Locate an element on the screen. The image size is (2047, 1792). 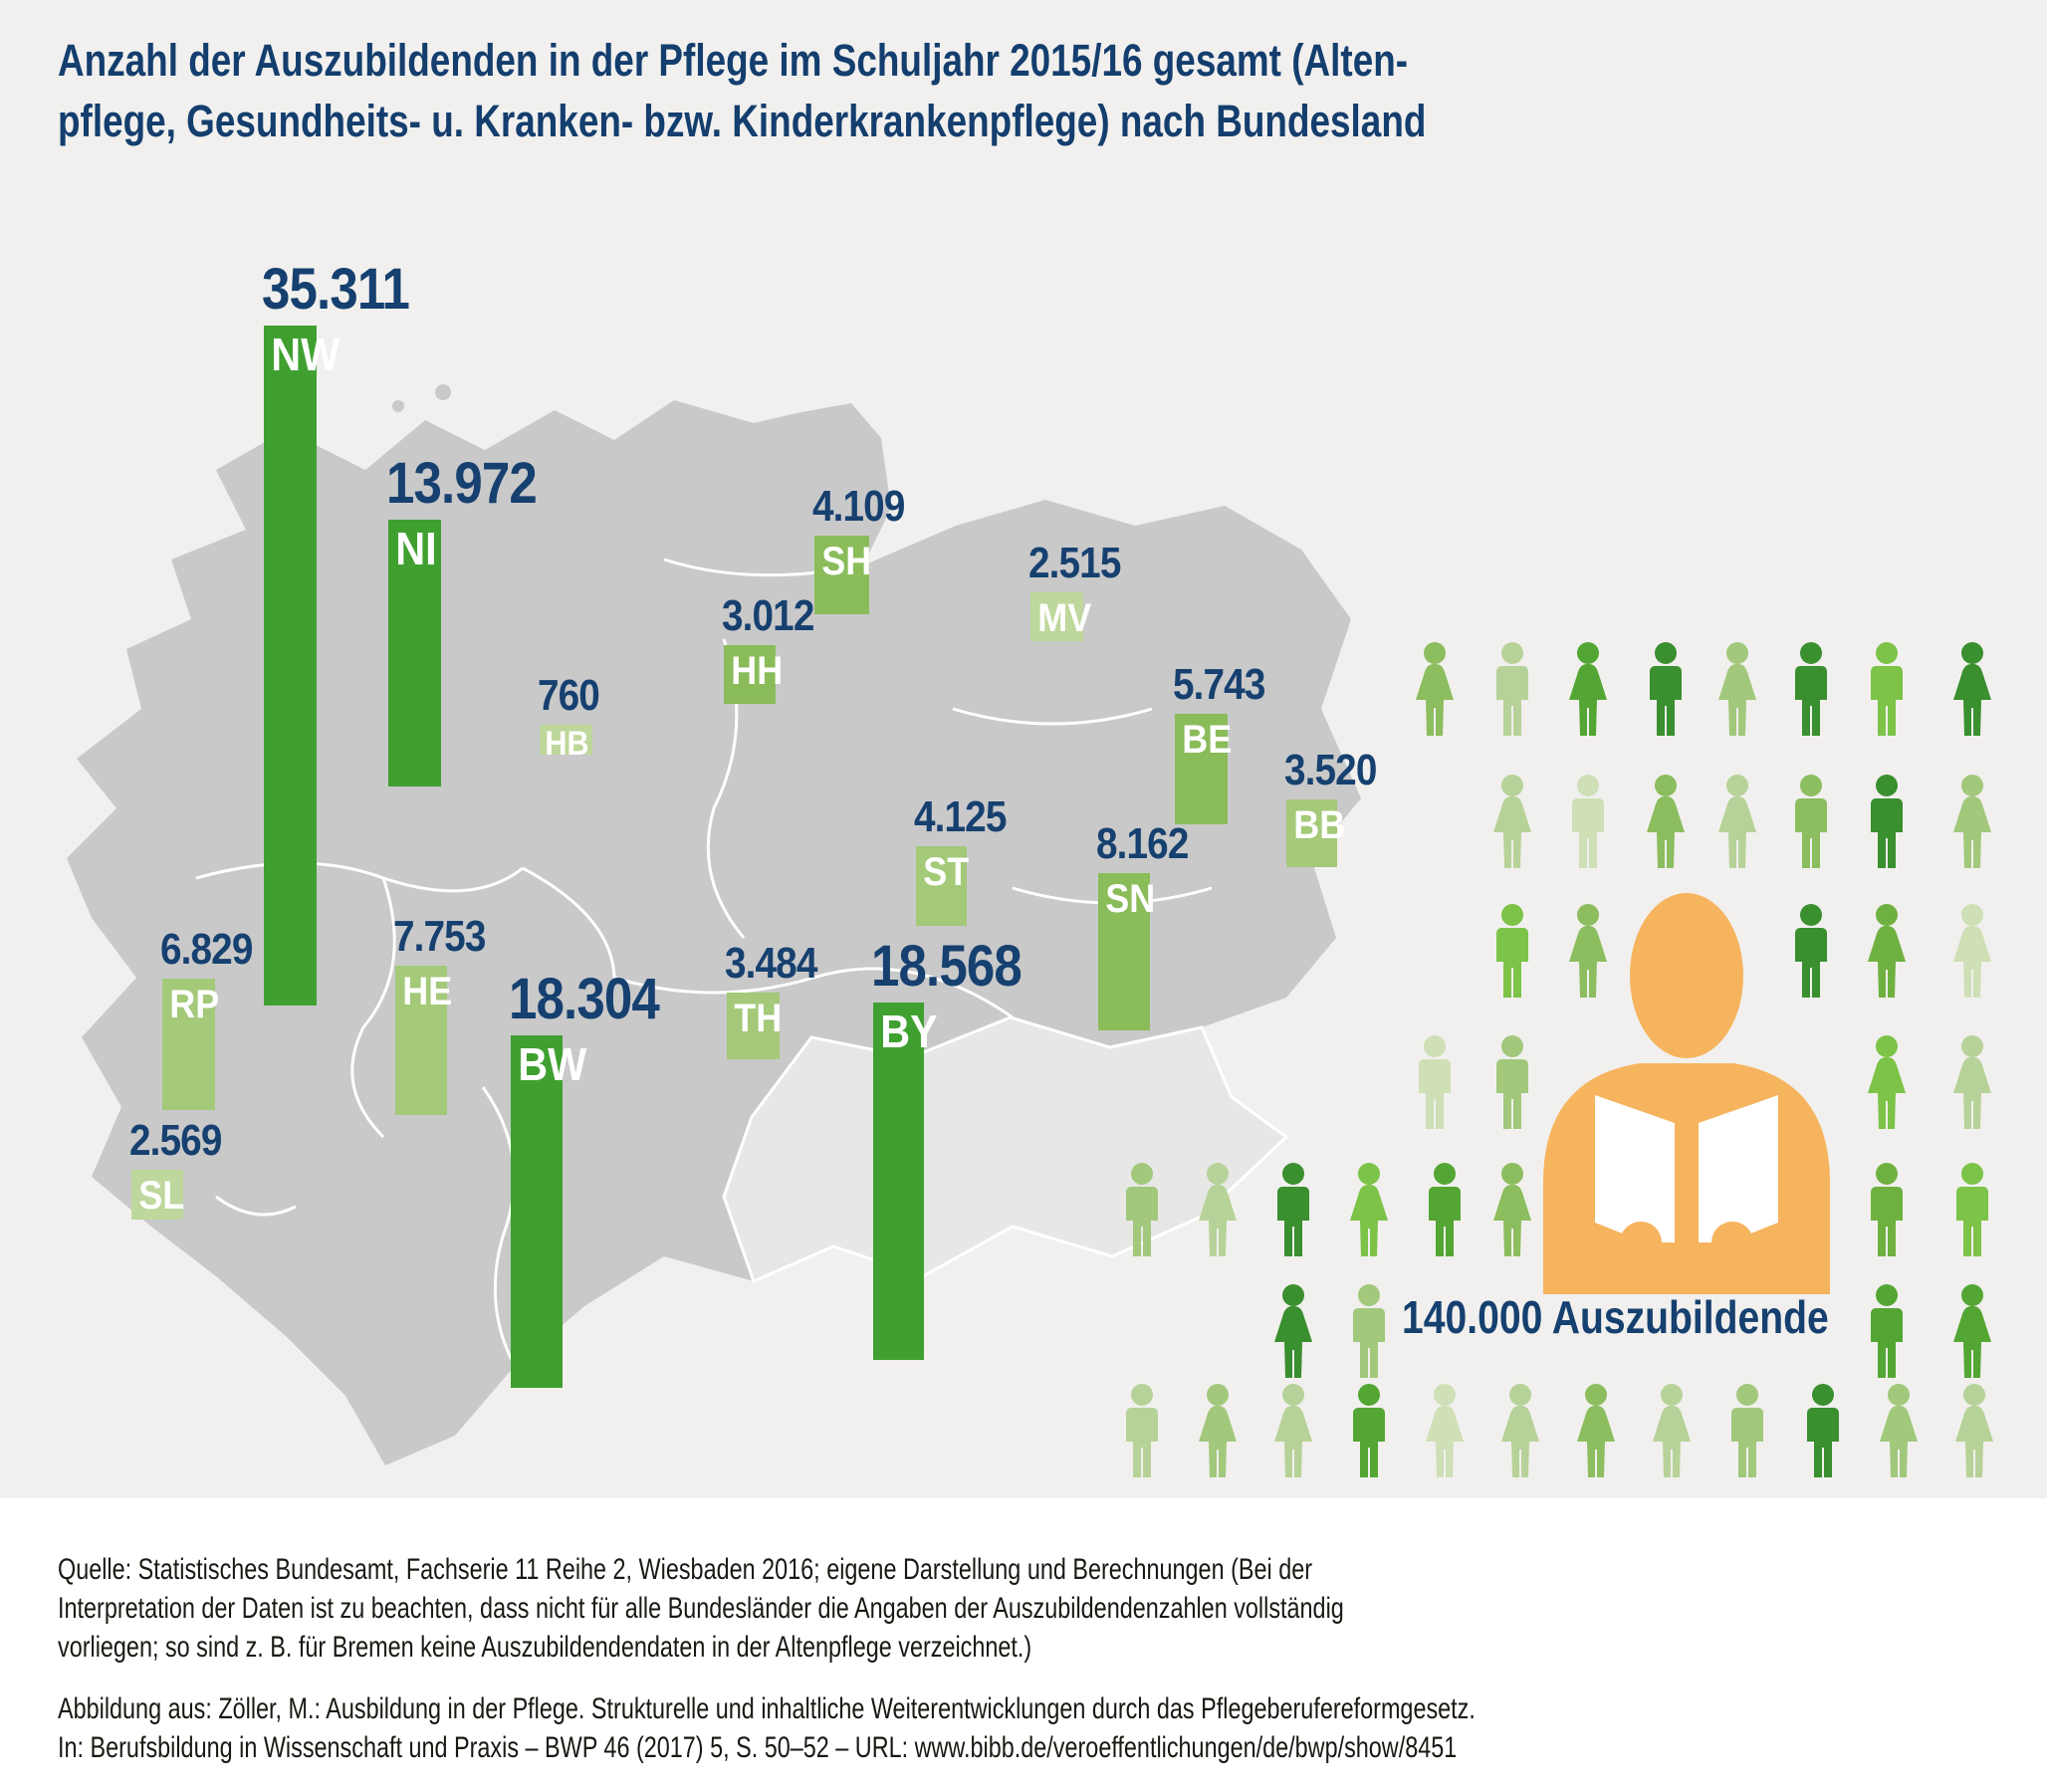
bar-state-code: HE is located at coordinates (427, 991).